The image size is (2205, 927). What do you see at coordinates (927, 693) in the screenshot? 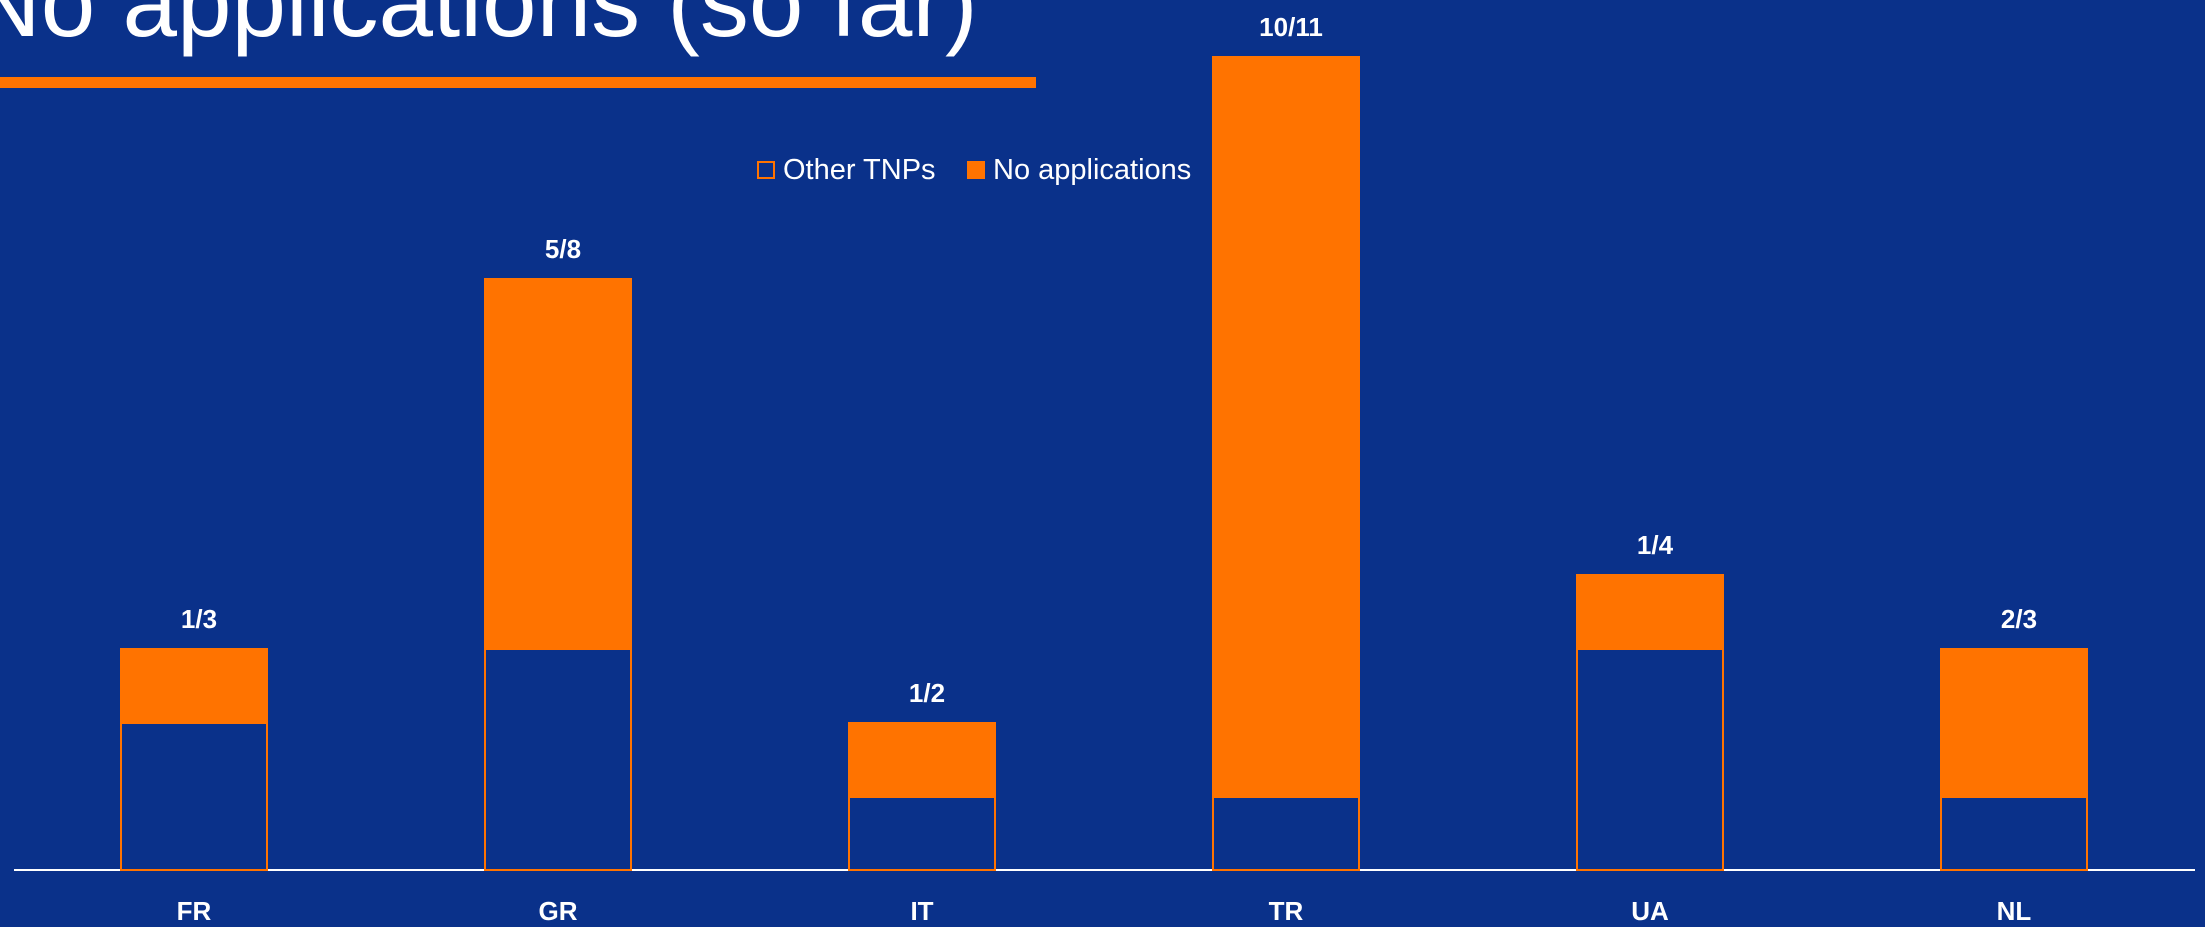
I see `bar-label: 1/2` at bounding box center [927, 693].